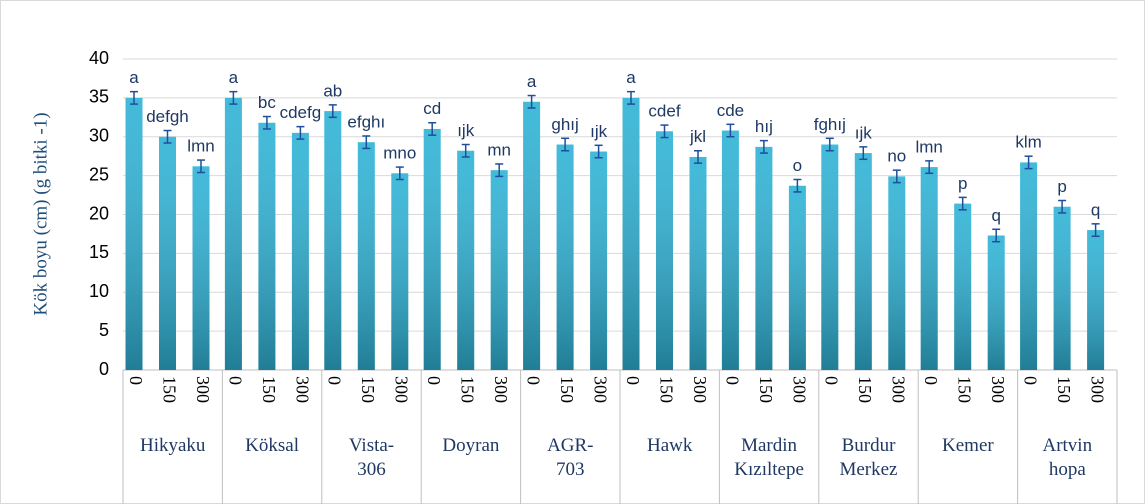  Describe the element at coordinates (1067, 457) in the screenshot. I see `group-label: Artvin hopa` at that location.